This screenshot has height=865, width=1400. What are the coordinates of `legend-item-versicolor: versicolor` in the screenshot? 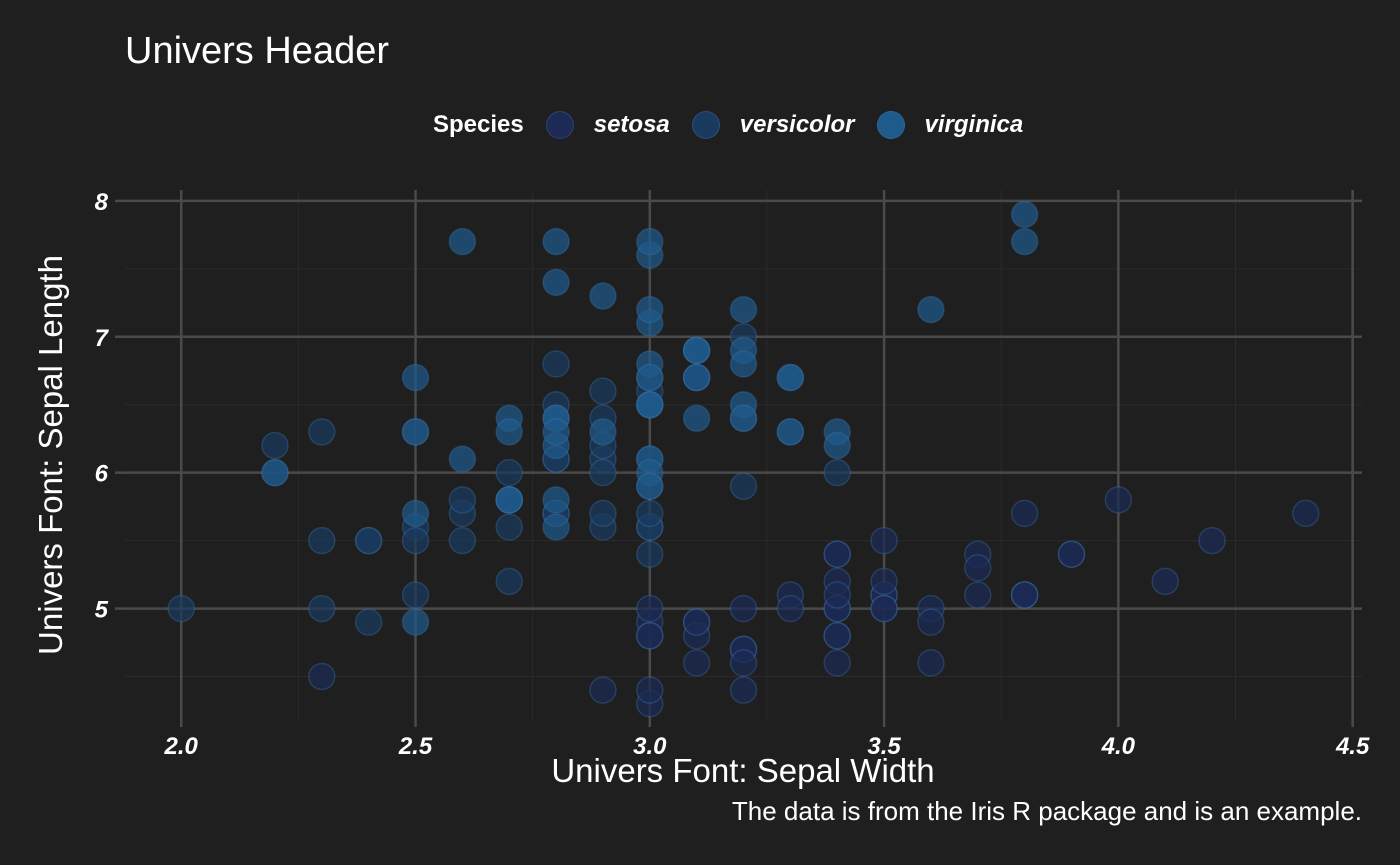 It's located at (773, 125).